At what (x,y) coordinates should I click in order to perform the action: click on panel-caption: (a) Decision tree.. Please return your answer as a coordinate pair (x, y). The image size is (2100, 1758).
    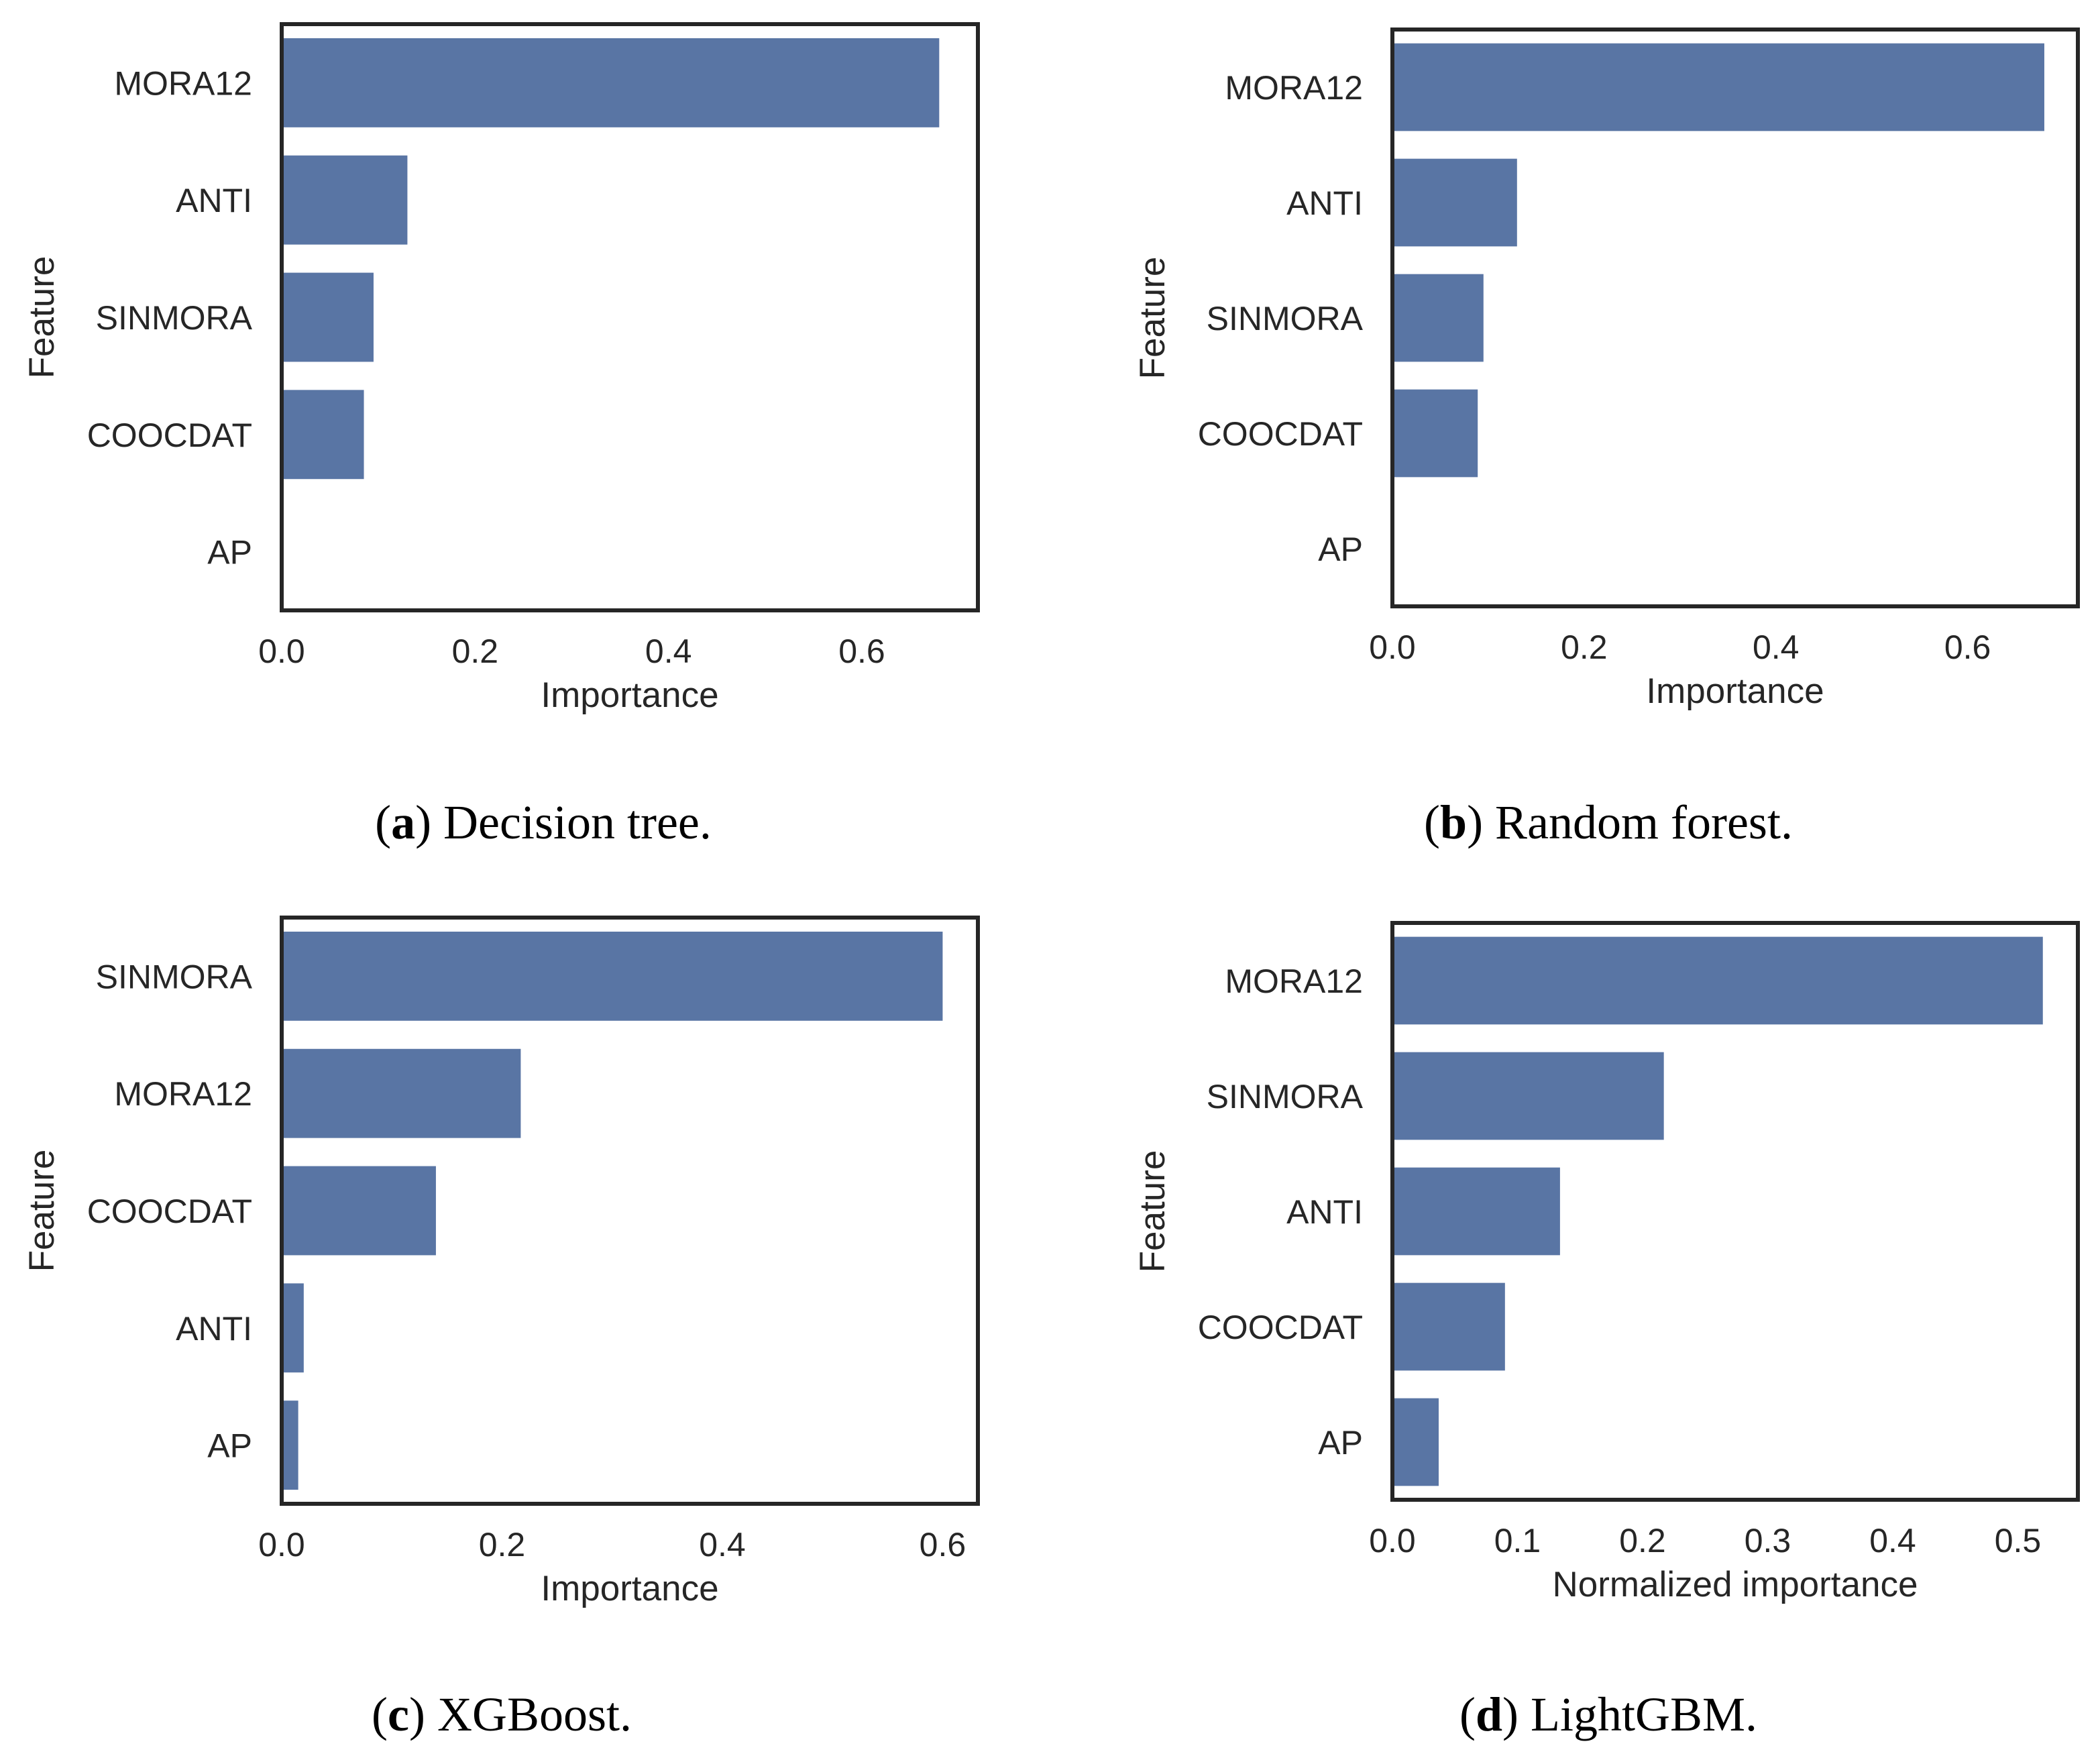
    Looking at the image, I should click on (543, 822).